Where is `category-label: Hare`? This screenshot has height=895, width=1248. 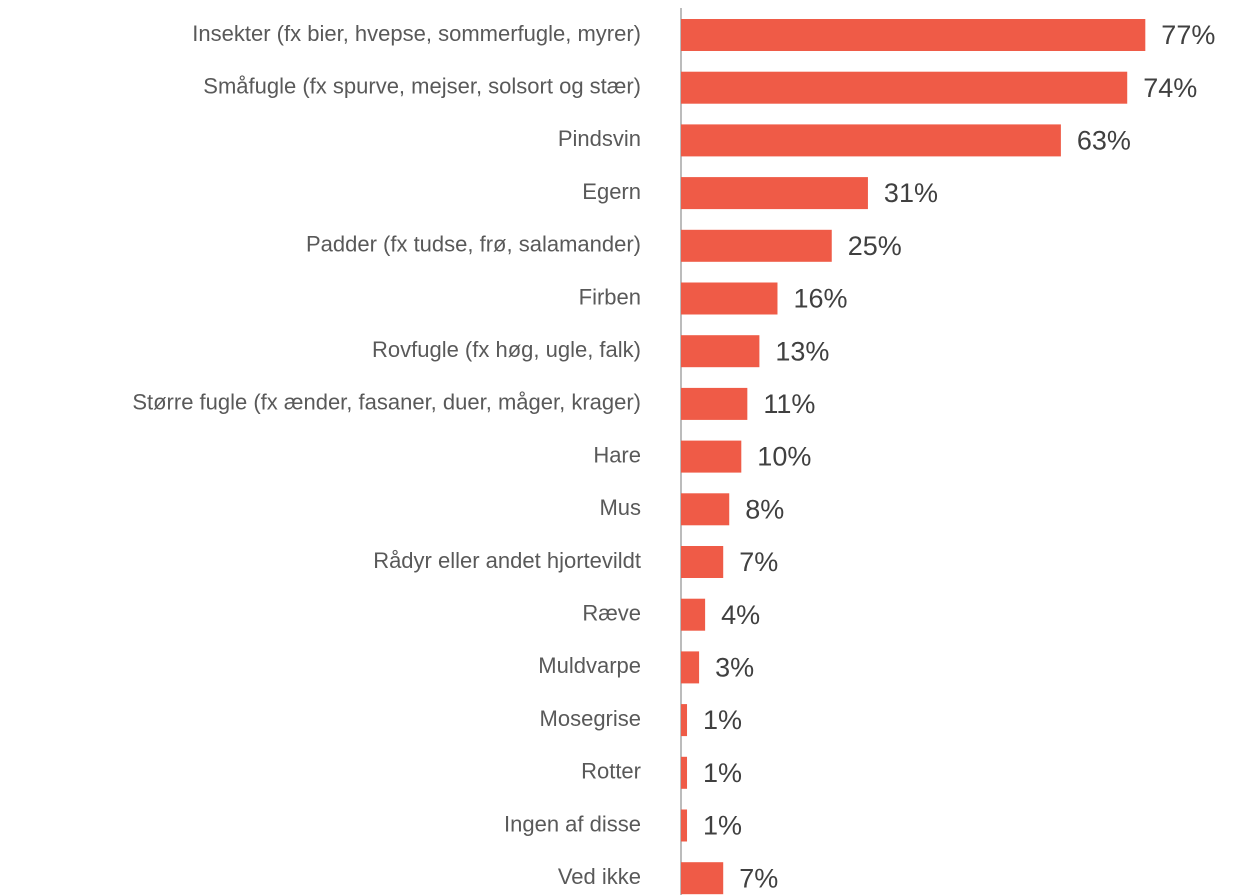 category-label: Hare is located at coordinates (617, 454).